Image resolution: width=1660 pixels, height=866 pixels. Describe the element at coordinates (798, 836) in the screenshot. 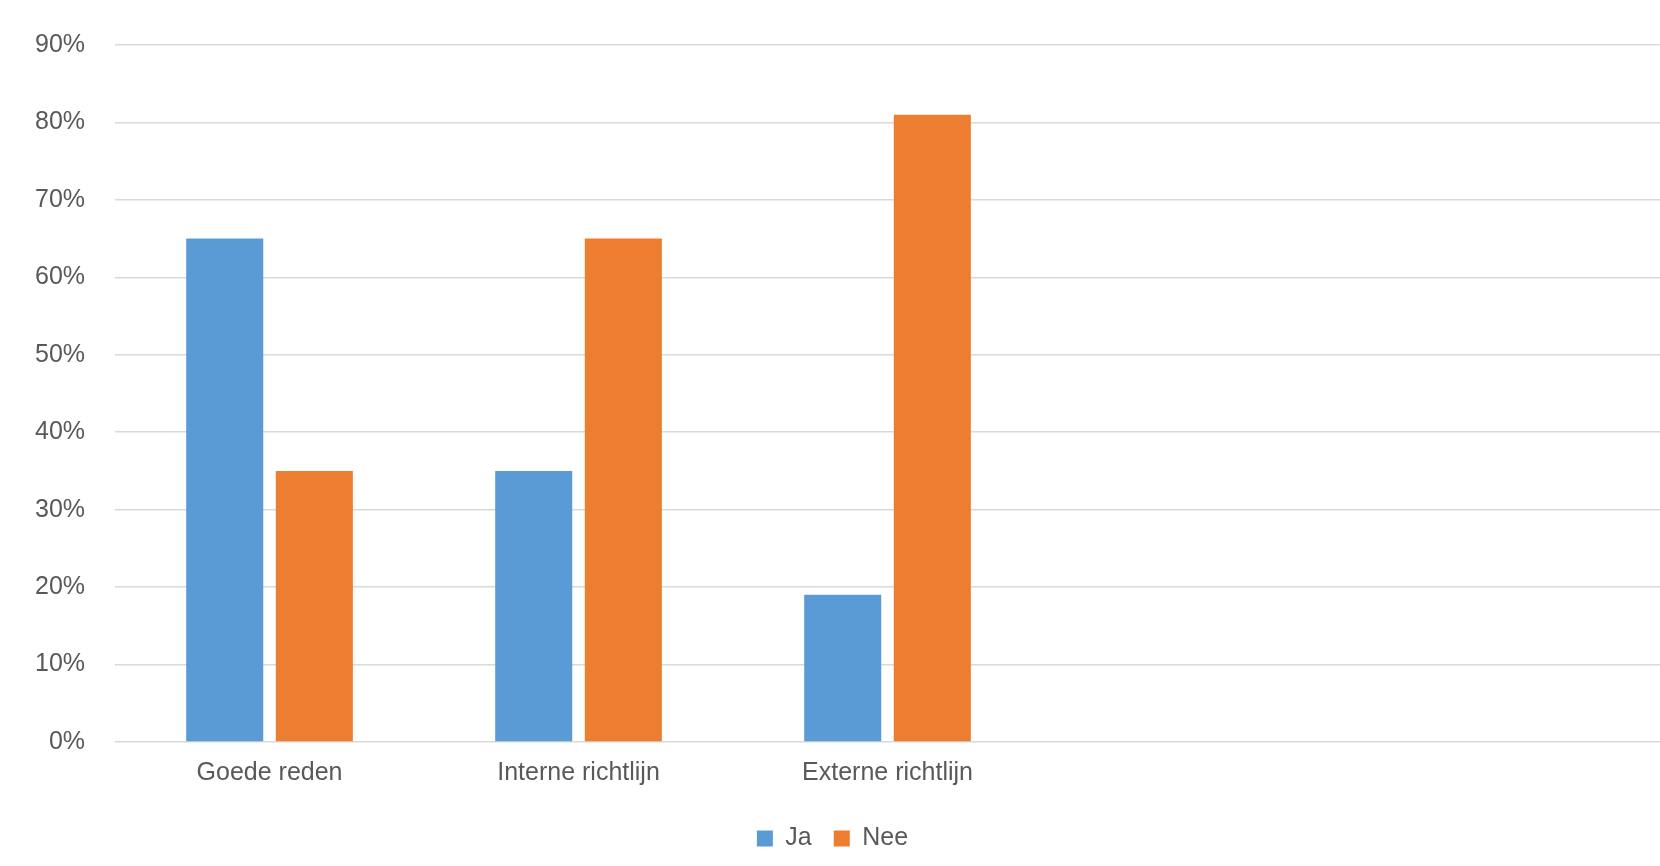

I see `legend-label: Ja` at that location.